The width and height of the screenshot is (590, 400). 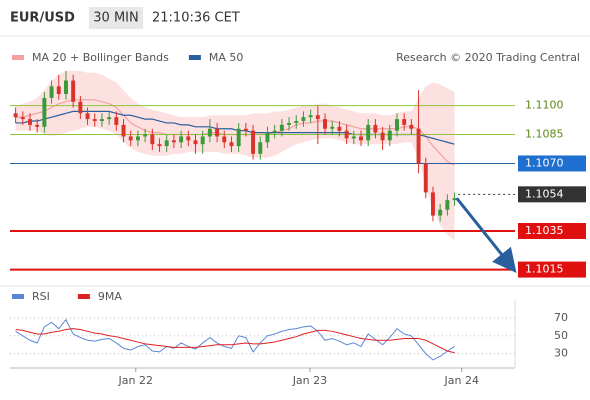 I want to click on interval-box, so click(x=116, y=18).